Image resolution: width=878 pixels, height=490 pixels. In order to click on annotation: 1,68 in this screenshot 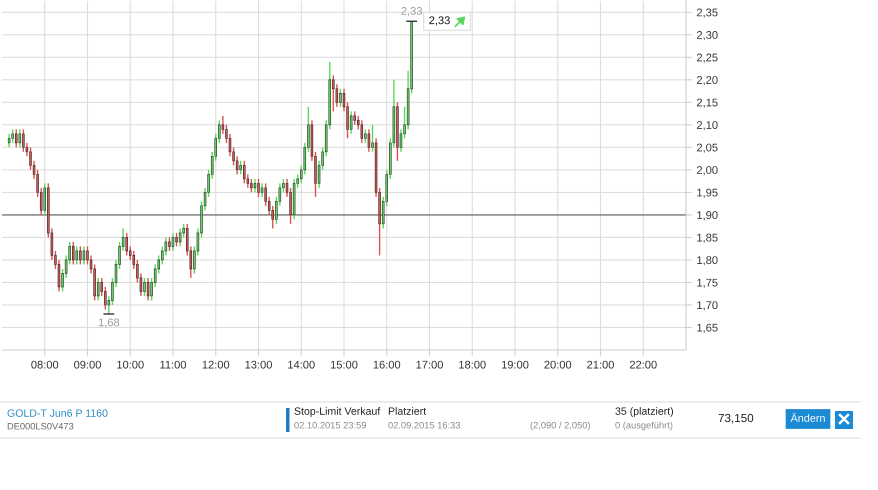, I will do `click(109, 323)`.